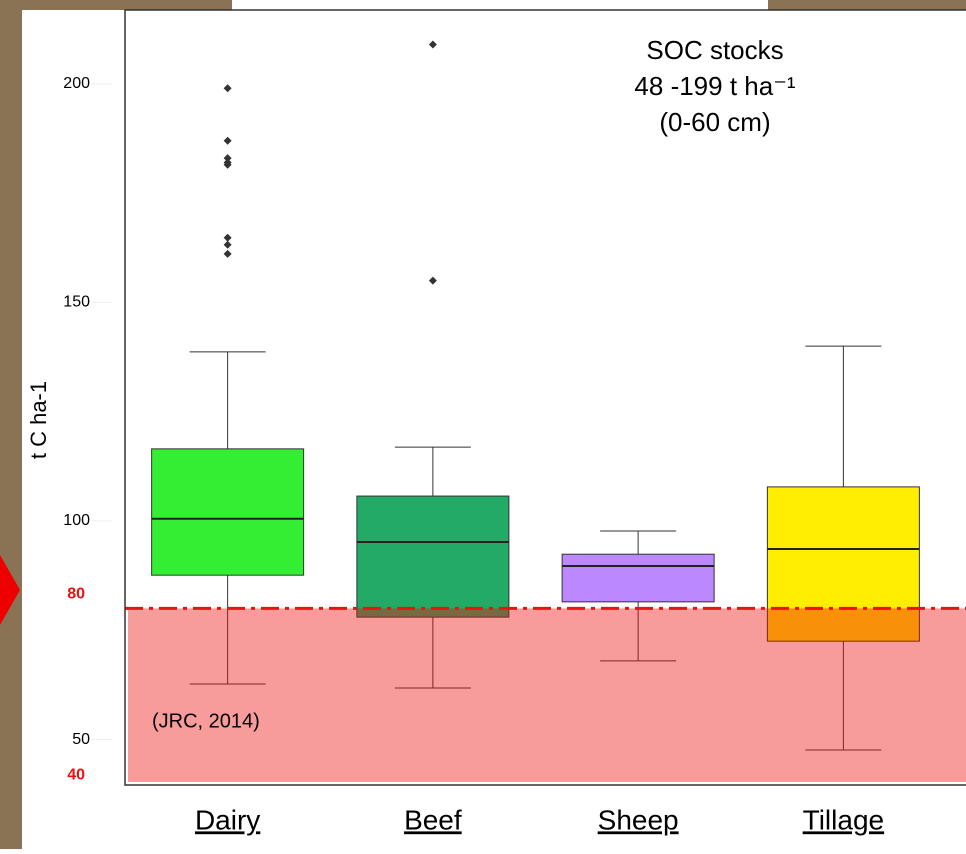  I want to click on y-tick-label: 200, so click(76, 83).